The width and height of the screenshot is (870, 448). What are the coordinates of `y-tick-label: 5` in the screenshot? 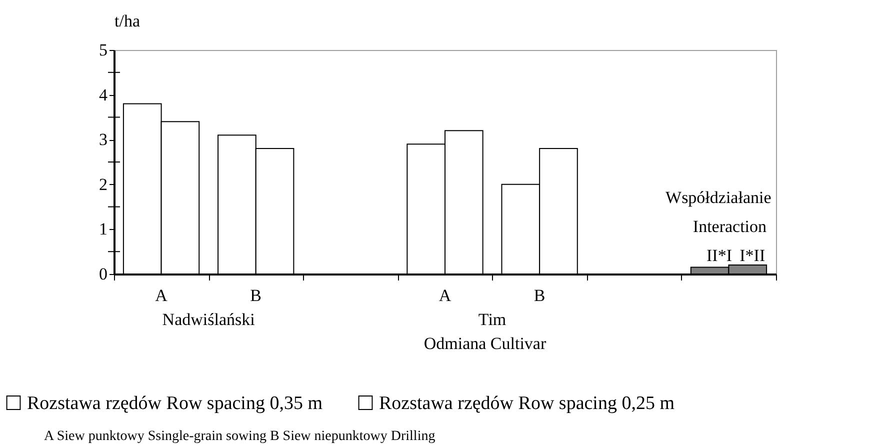 It's located at (103, 50).